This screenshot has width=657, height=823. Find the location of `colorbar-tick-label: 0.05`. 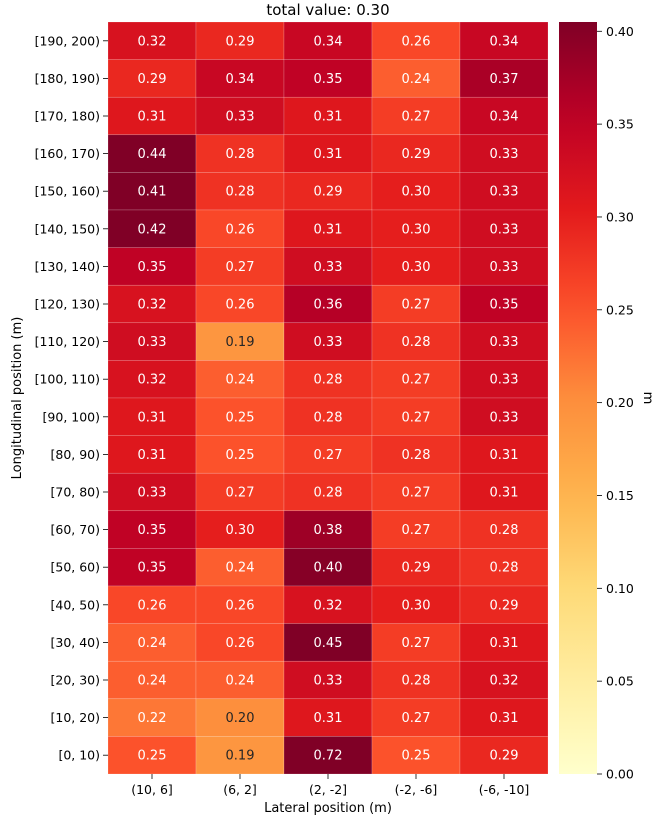

colorbar-tick-label: 0.05 is located at coordinates (620, 681).